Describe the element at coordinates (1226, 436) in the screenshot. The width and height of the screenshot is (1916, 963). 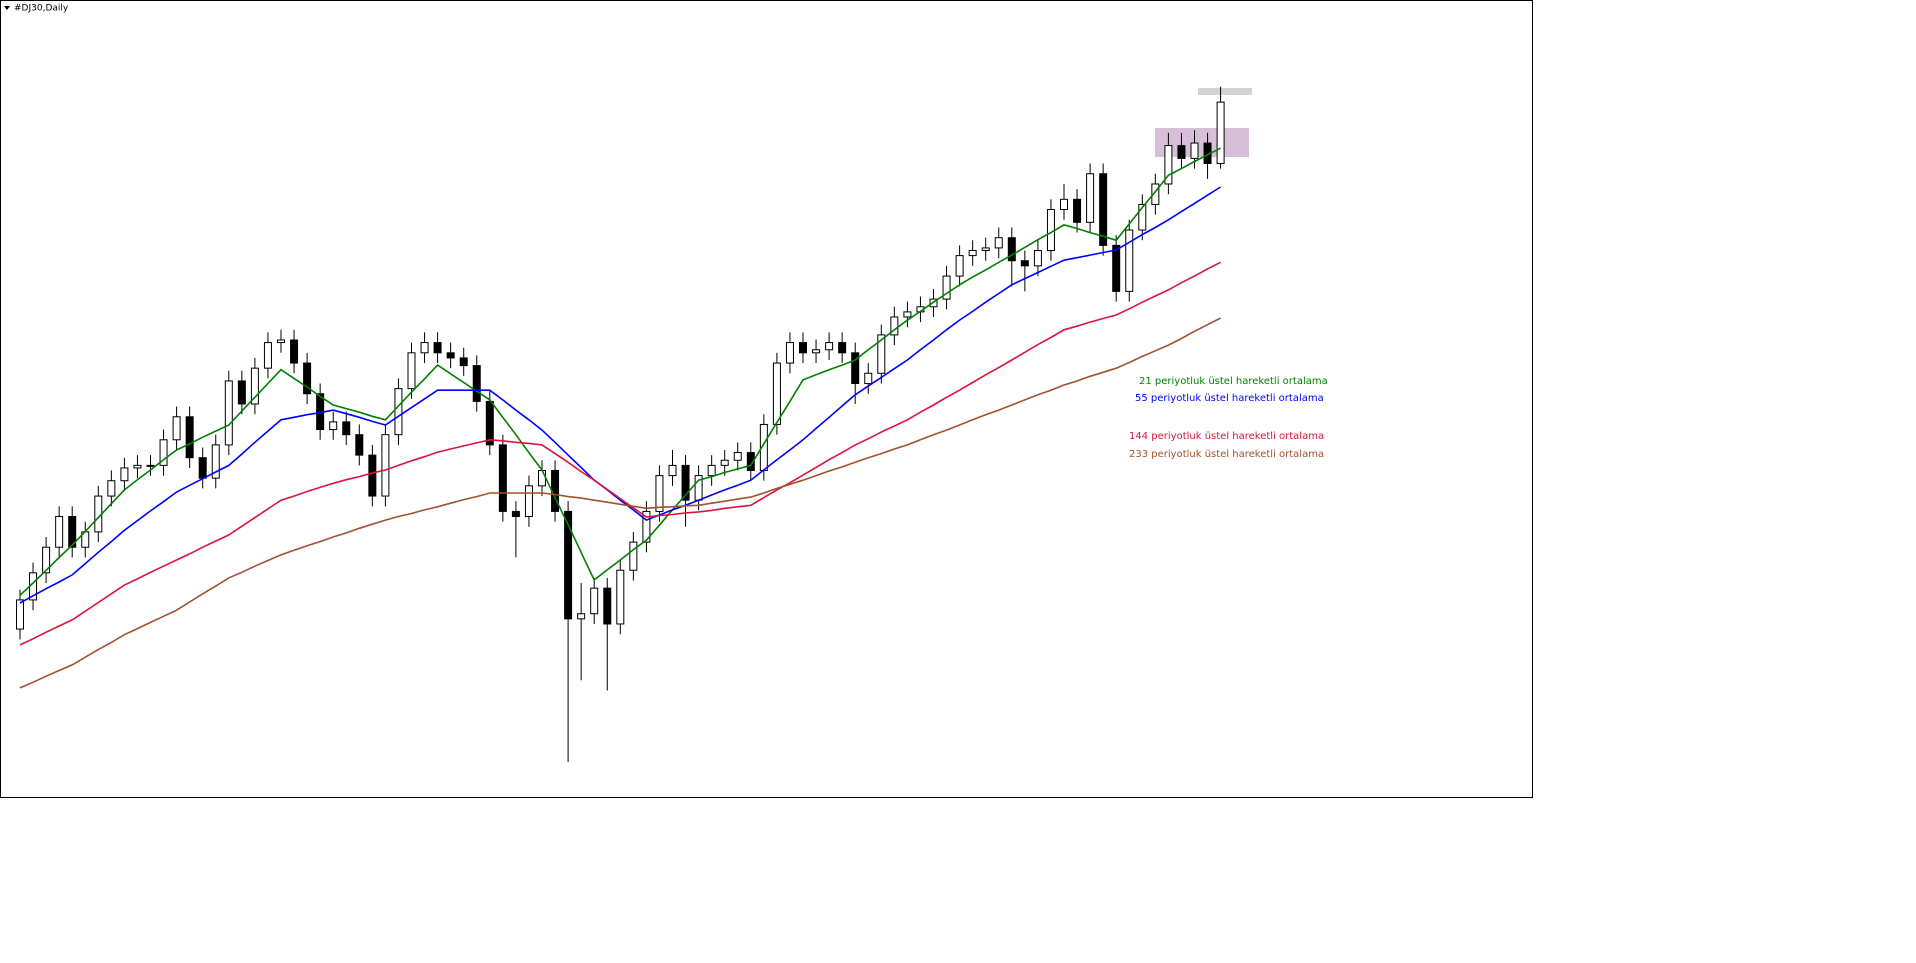
I see `legend-label: 144 periyotluk üstel hareketli ortalama` at that location.